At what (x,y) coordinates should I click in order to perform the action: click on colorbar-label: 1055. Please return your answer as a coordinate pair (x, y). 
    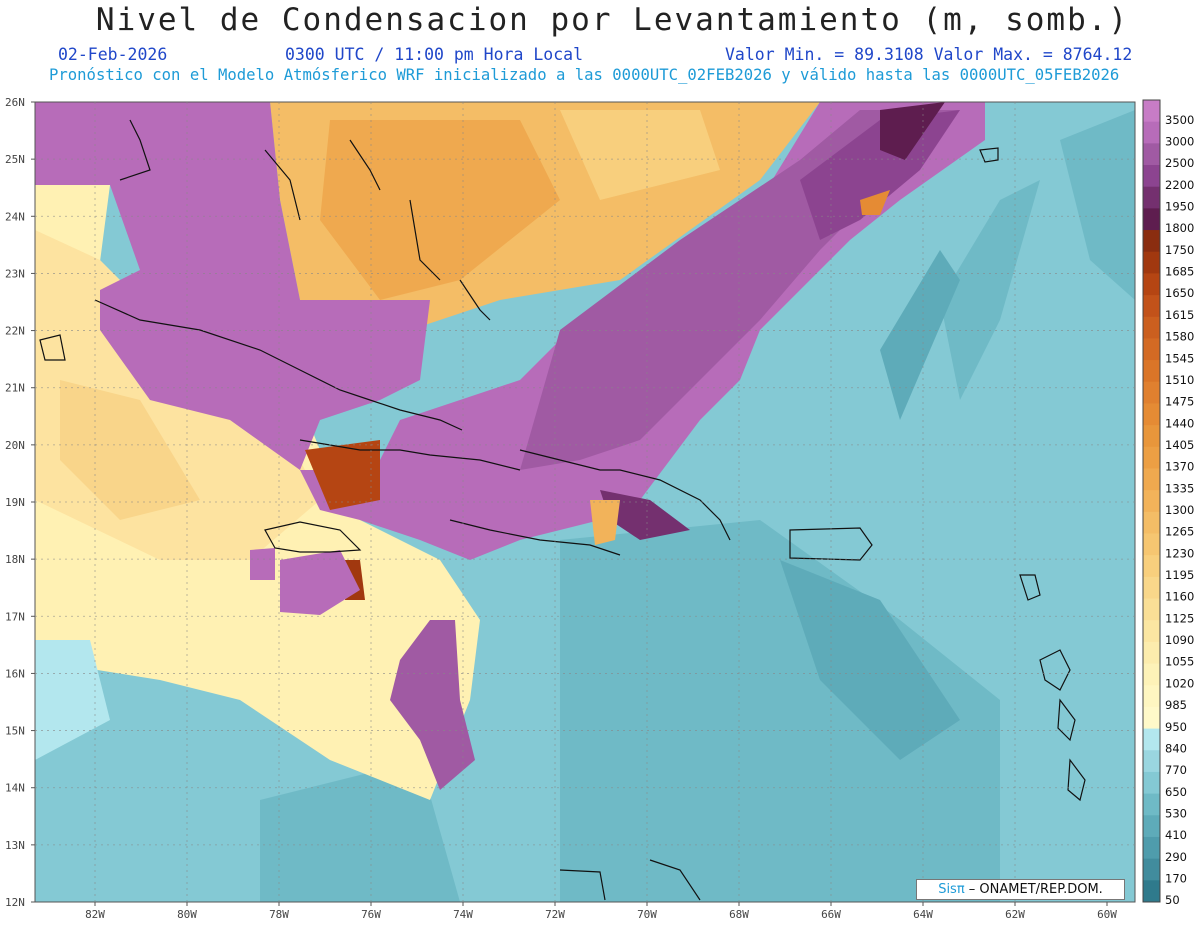
    Looking at the image, I should click on (1179, 662).